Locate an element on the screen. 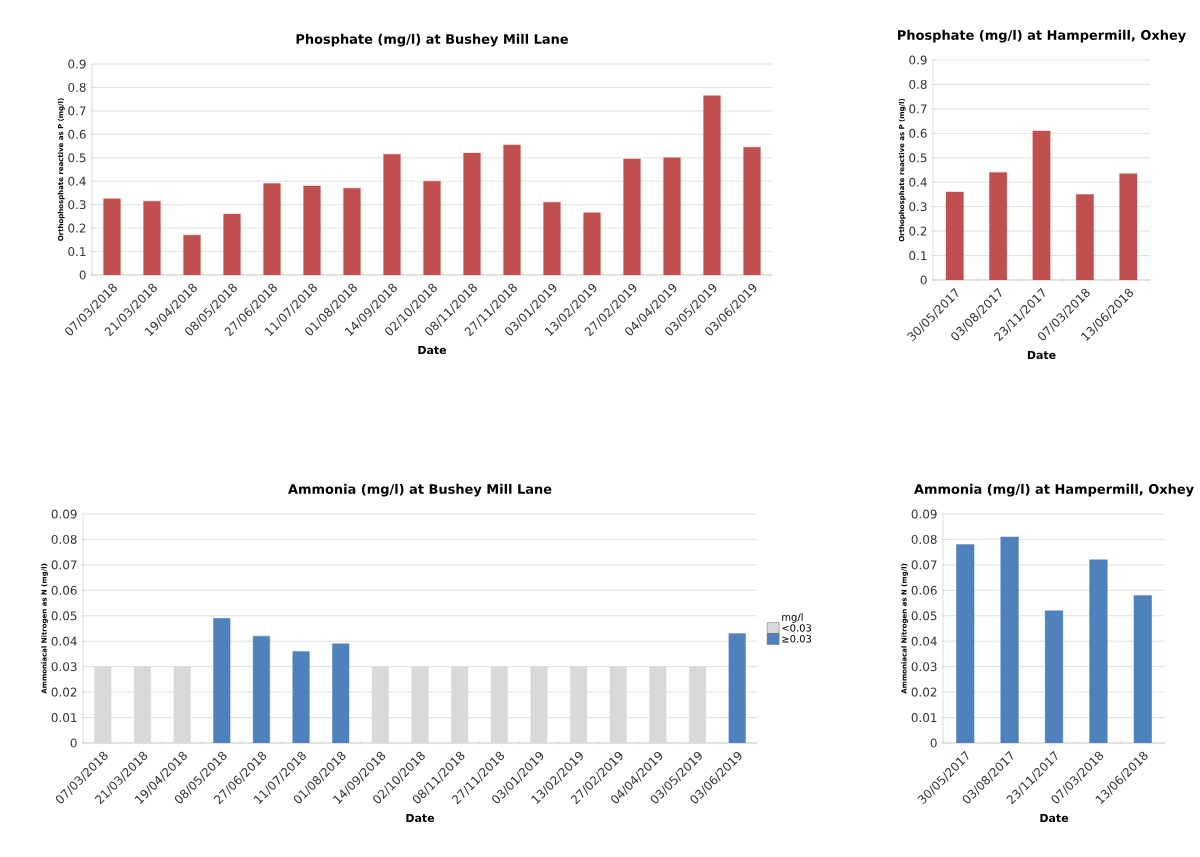  legend-label: ≥0.03 is located at coordinates (797, 639).